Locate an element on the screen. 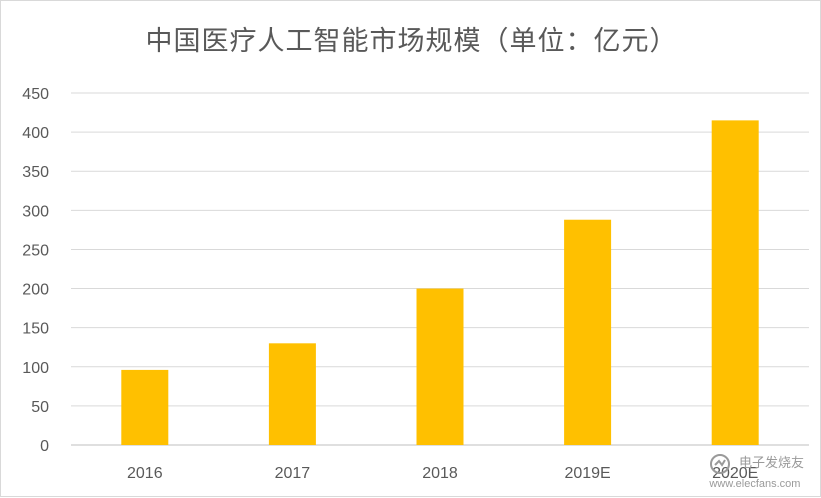  y-tick-label: 450 is located at coordinates (35, 94).